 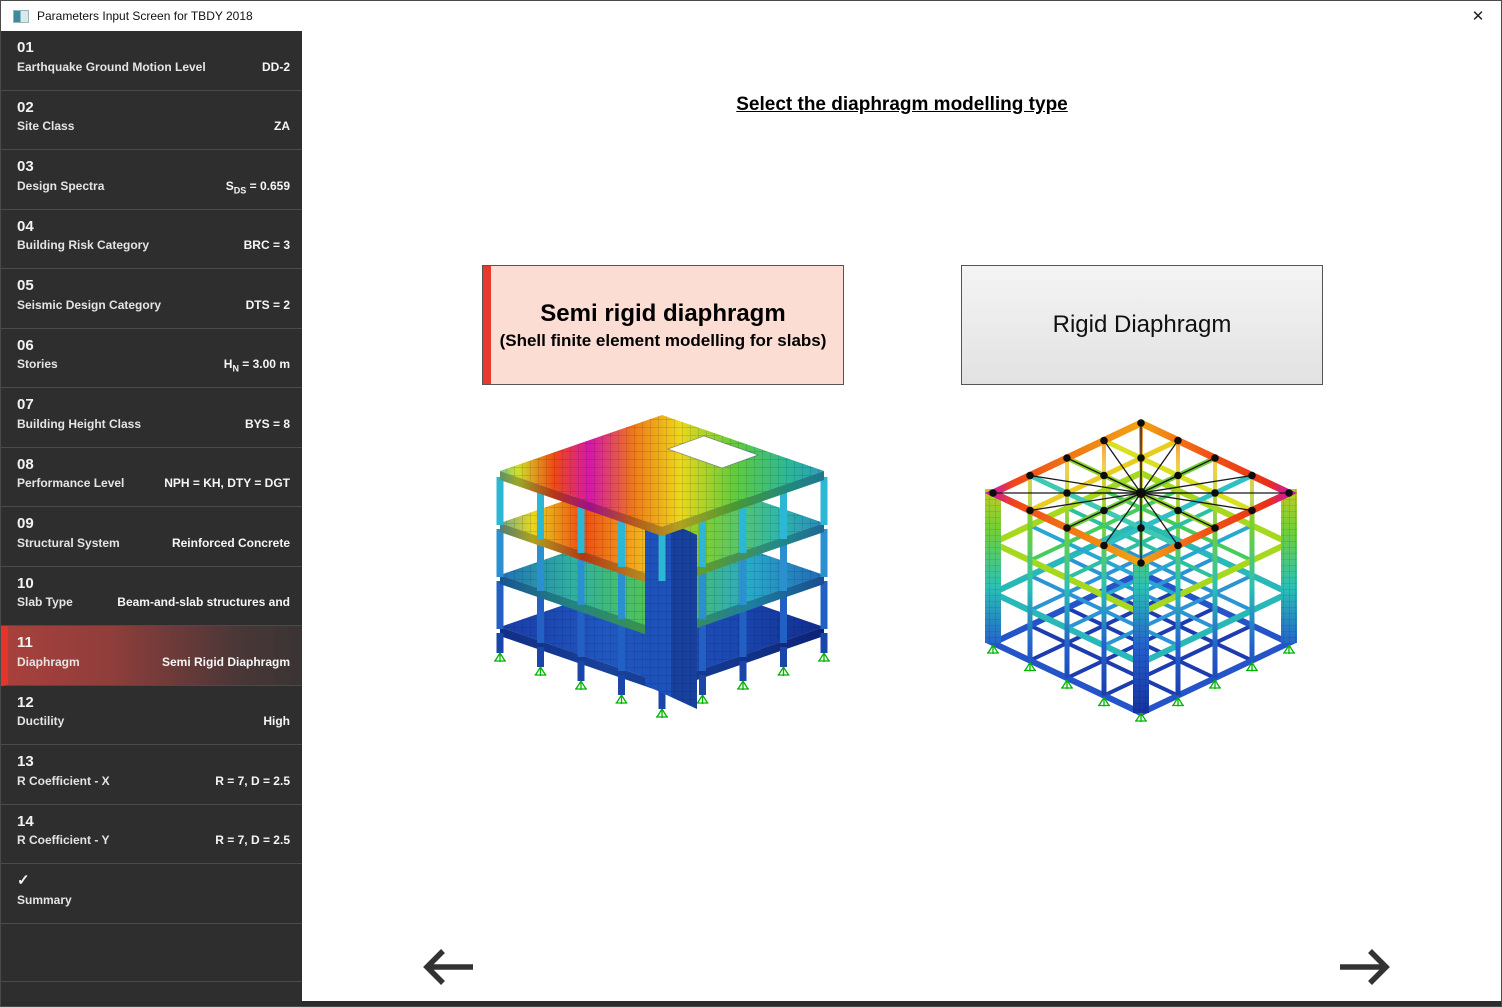 I want to click on close-icon: ✕, so click(x=1478, y=16).